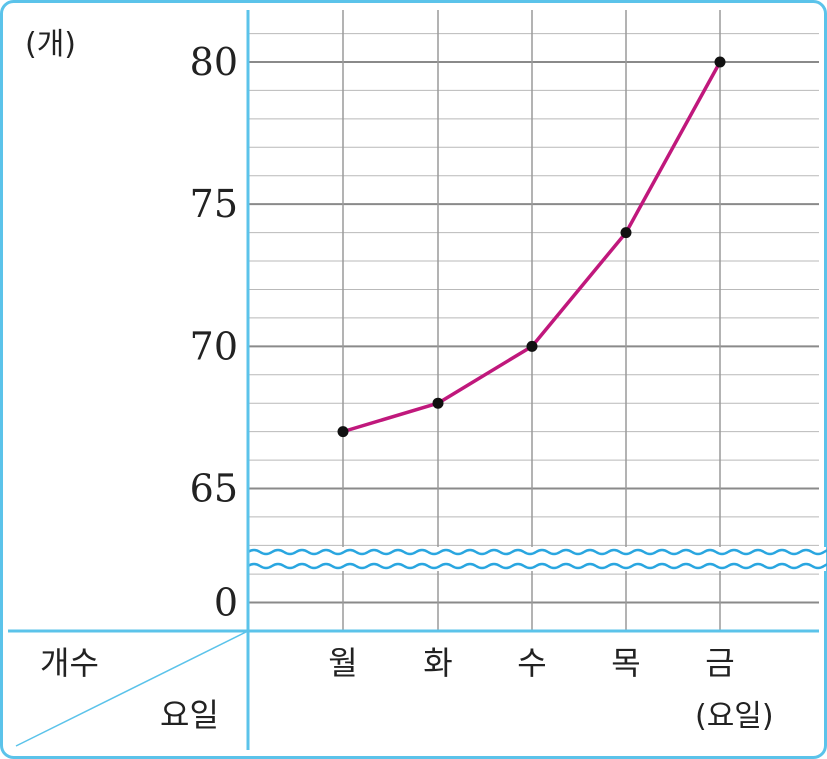 This screenshot has width=827, height=759. What do you see at coordinates (719, 663) in the screenshot?
I see `x-tick-label: 금` at bounding box center [719, 663].